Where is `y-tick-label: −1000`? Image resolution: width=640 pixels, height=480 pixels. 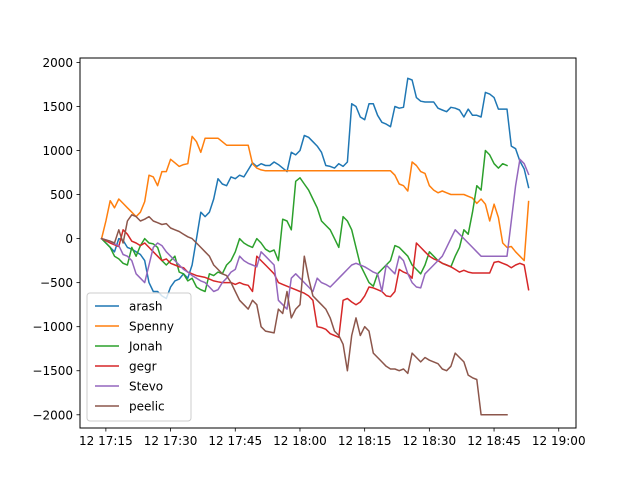 y-tick-label: −1000 is located at coordinates (52, 327).